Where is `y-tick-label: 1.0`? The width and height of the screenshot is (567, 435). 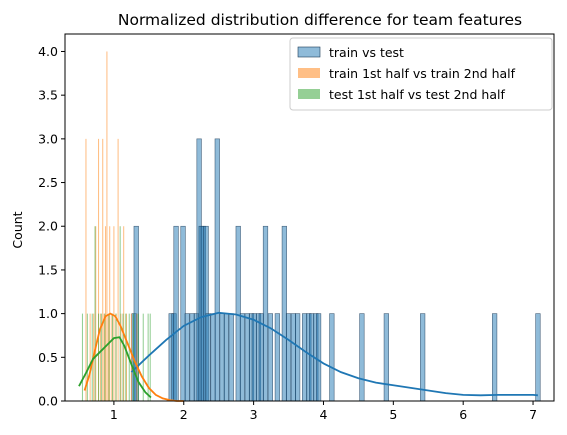 y-tick-label: 1.0 is located at coordinates (48, 313).